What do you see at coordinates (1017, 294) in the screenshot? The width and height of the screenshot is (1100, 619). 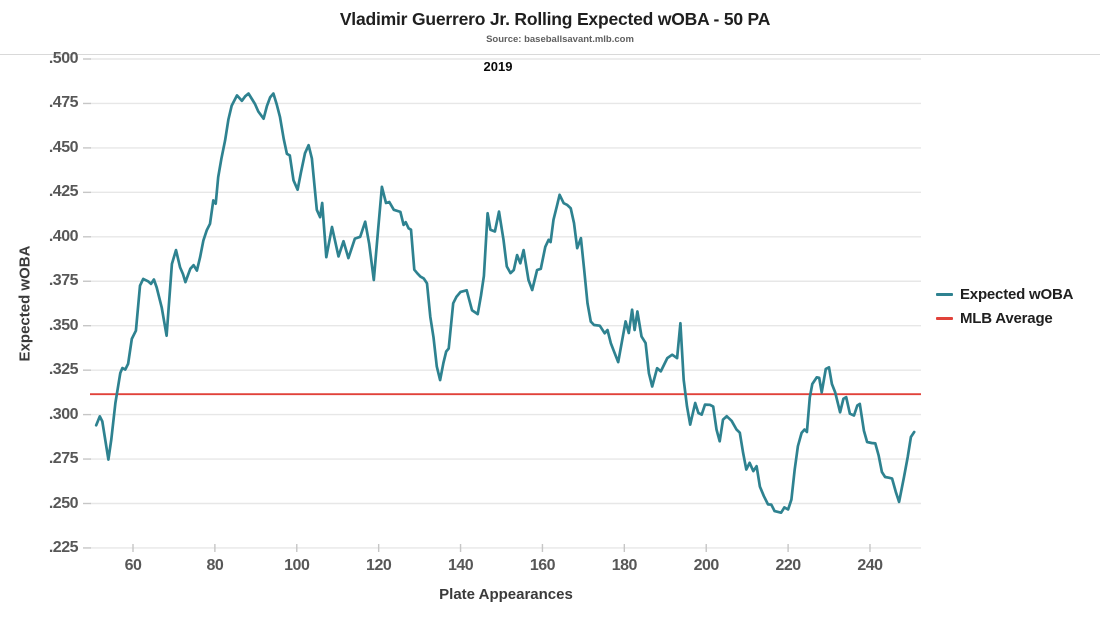 I see `legend-label: Expected wOBA` at bounding box center [1017, 294].